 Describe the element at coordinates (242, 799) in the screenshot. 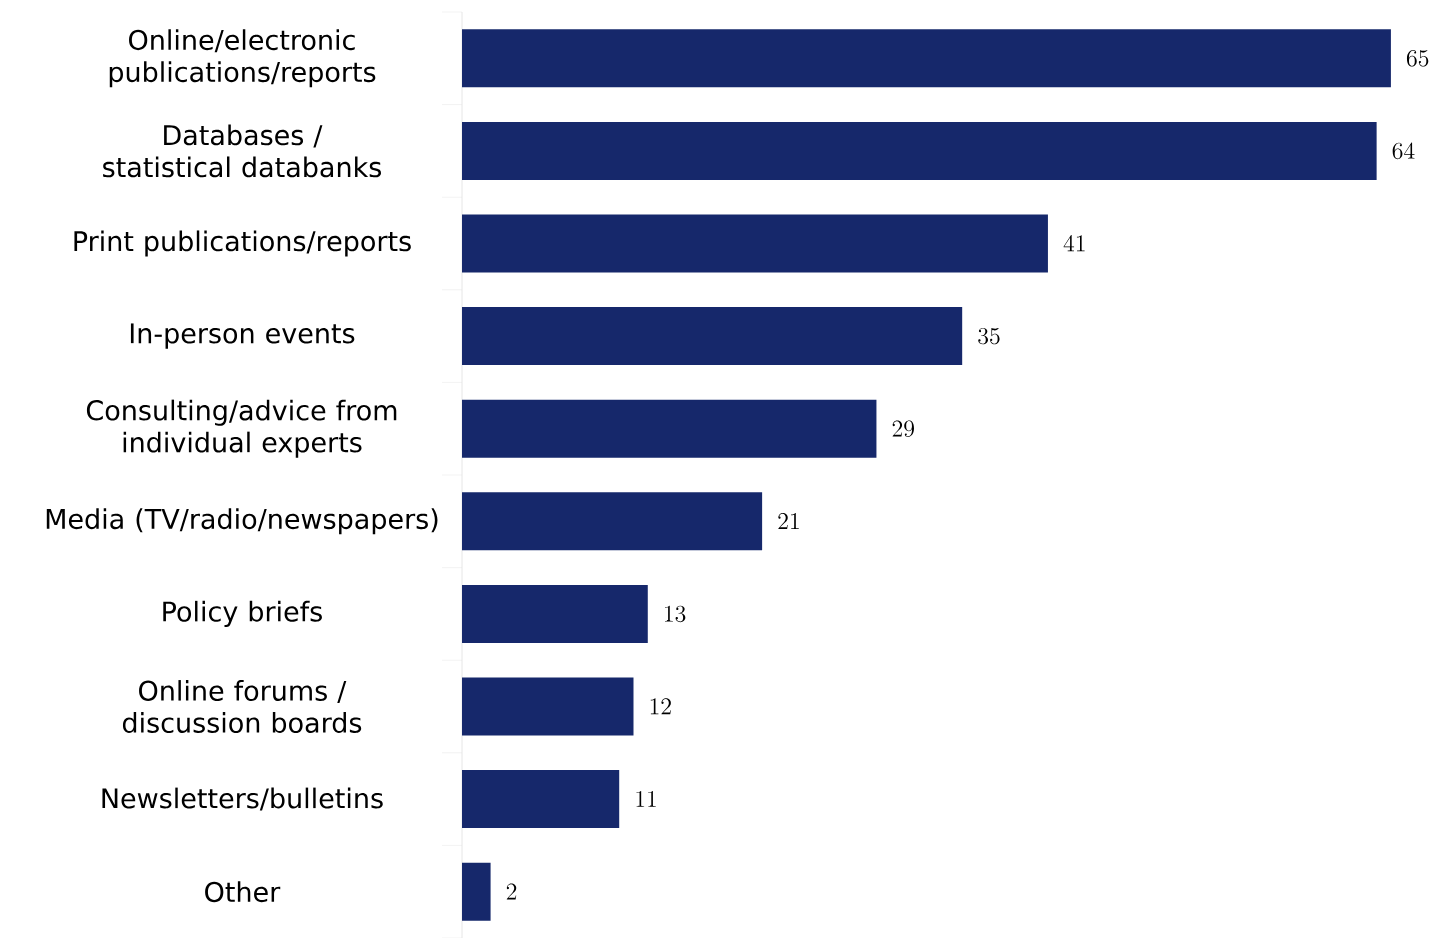

I see `y-tick-label: Newsletters/bulletins` at that location.